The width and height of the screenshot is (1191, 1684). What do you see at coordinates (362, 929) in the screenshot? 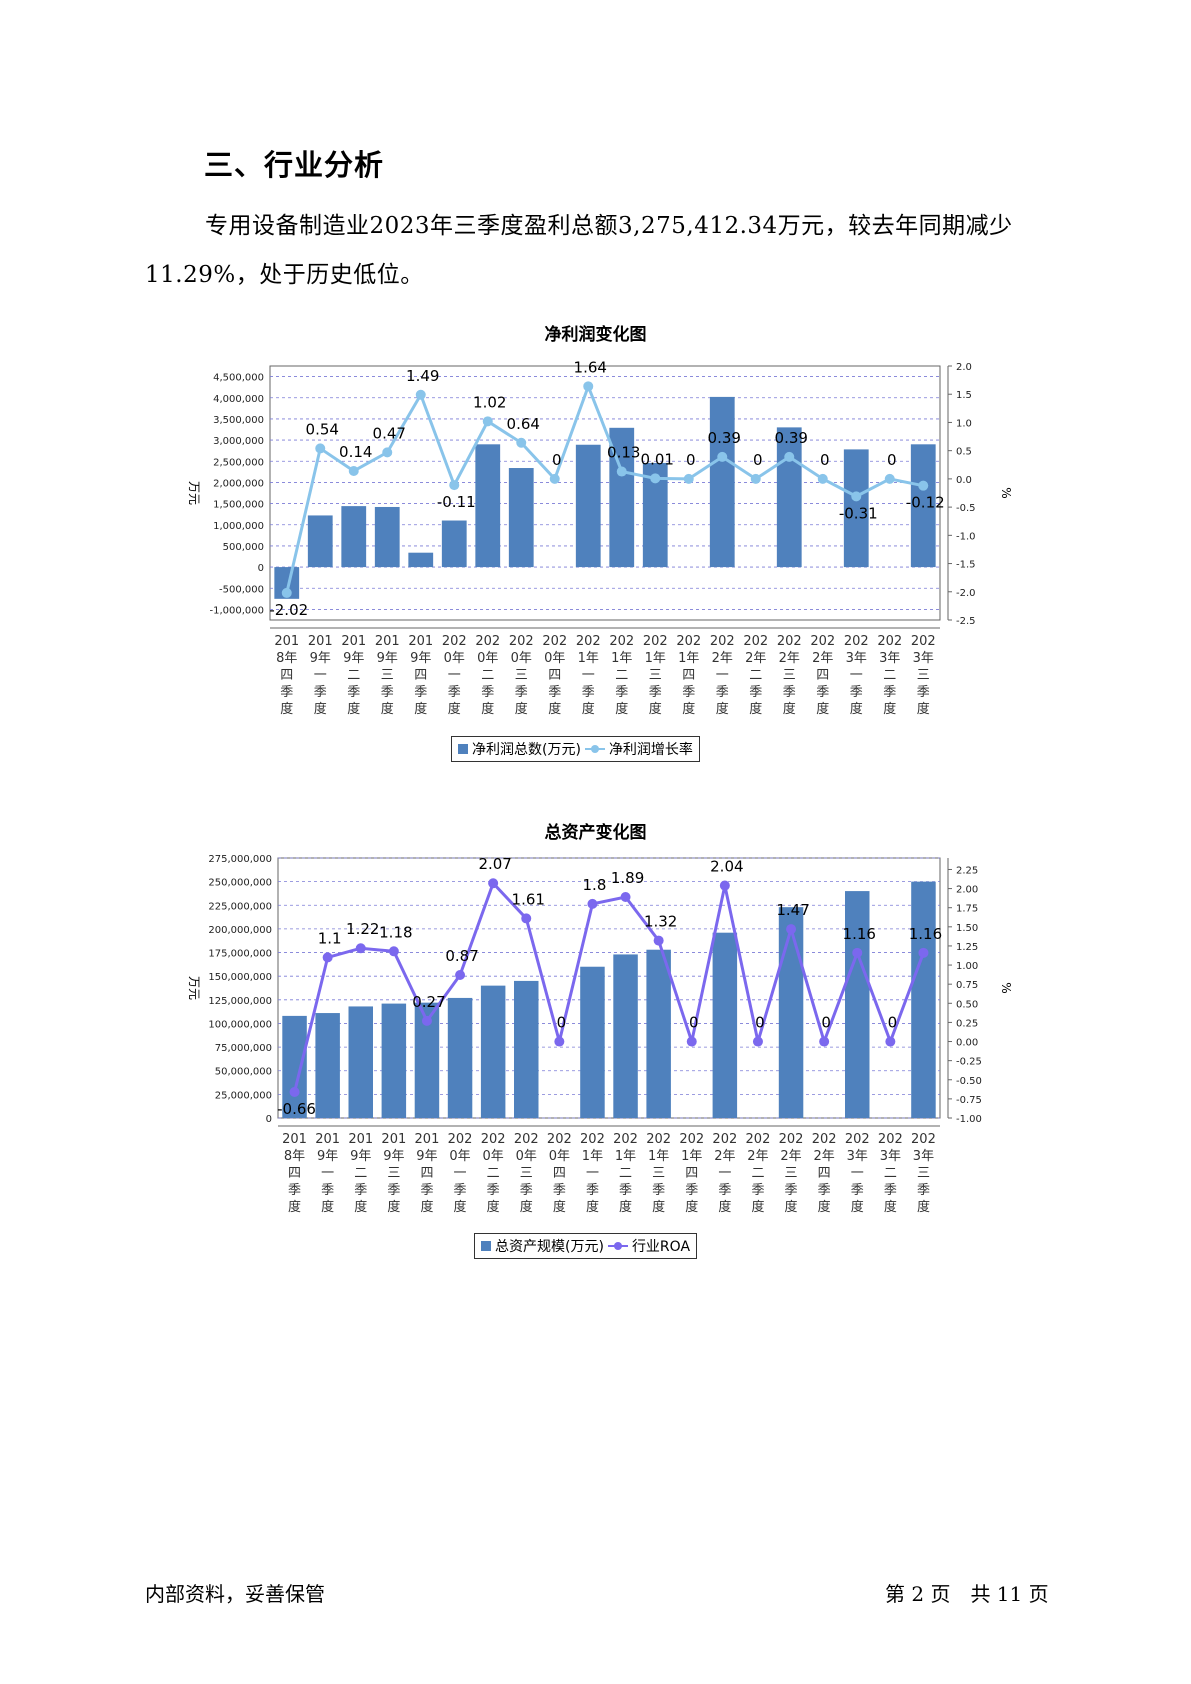
I see `data-label: 1.22` at bounding box center [362, 929].